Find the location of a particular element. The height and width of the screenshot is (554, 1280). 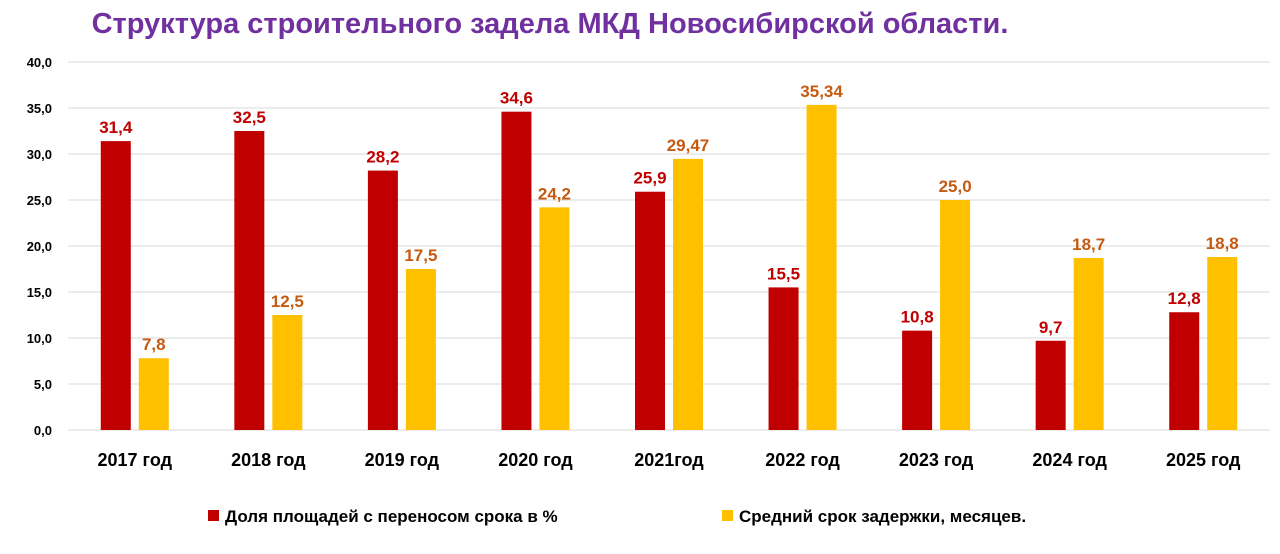

y-tick-label: 15,0 is located at coordinates (39, 292).